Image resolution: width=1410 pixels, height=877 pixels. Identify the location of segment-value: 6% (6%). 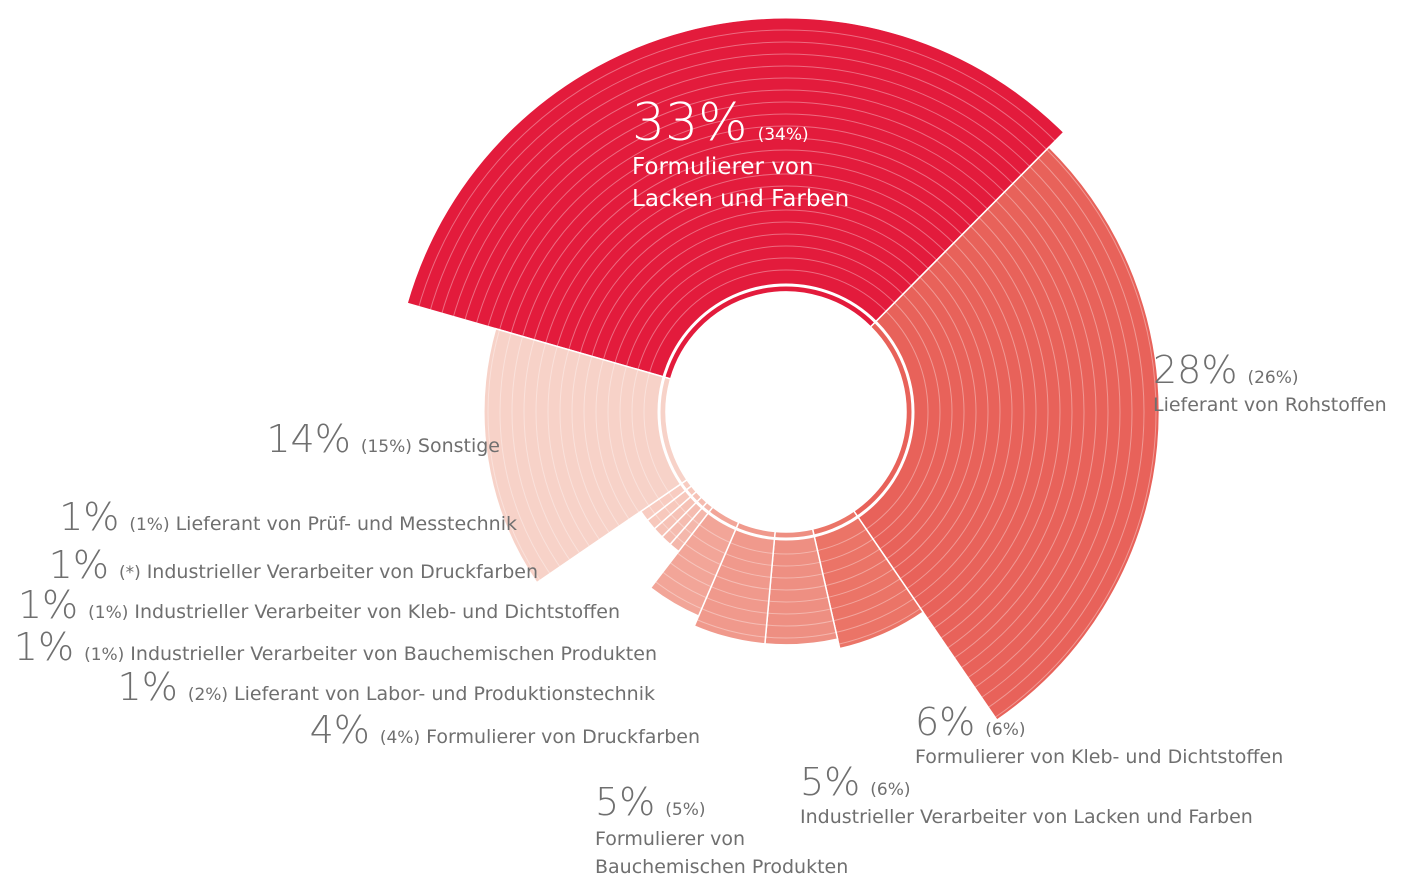
(970, 722).